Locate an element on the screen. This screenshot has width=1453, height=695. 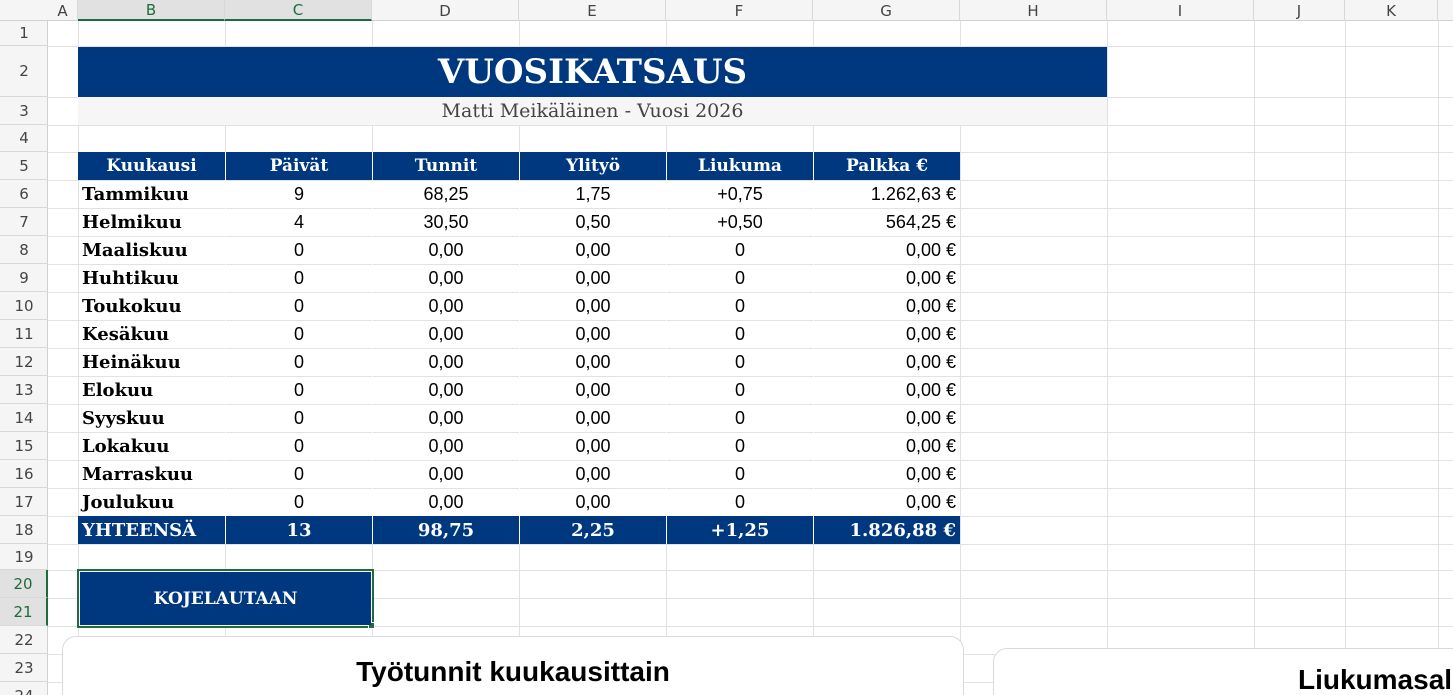
table-cell: Marraskuu is located at coordinates (137, 474).